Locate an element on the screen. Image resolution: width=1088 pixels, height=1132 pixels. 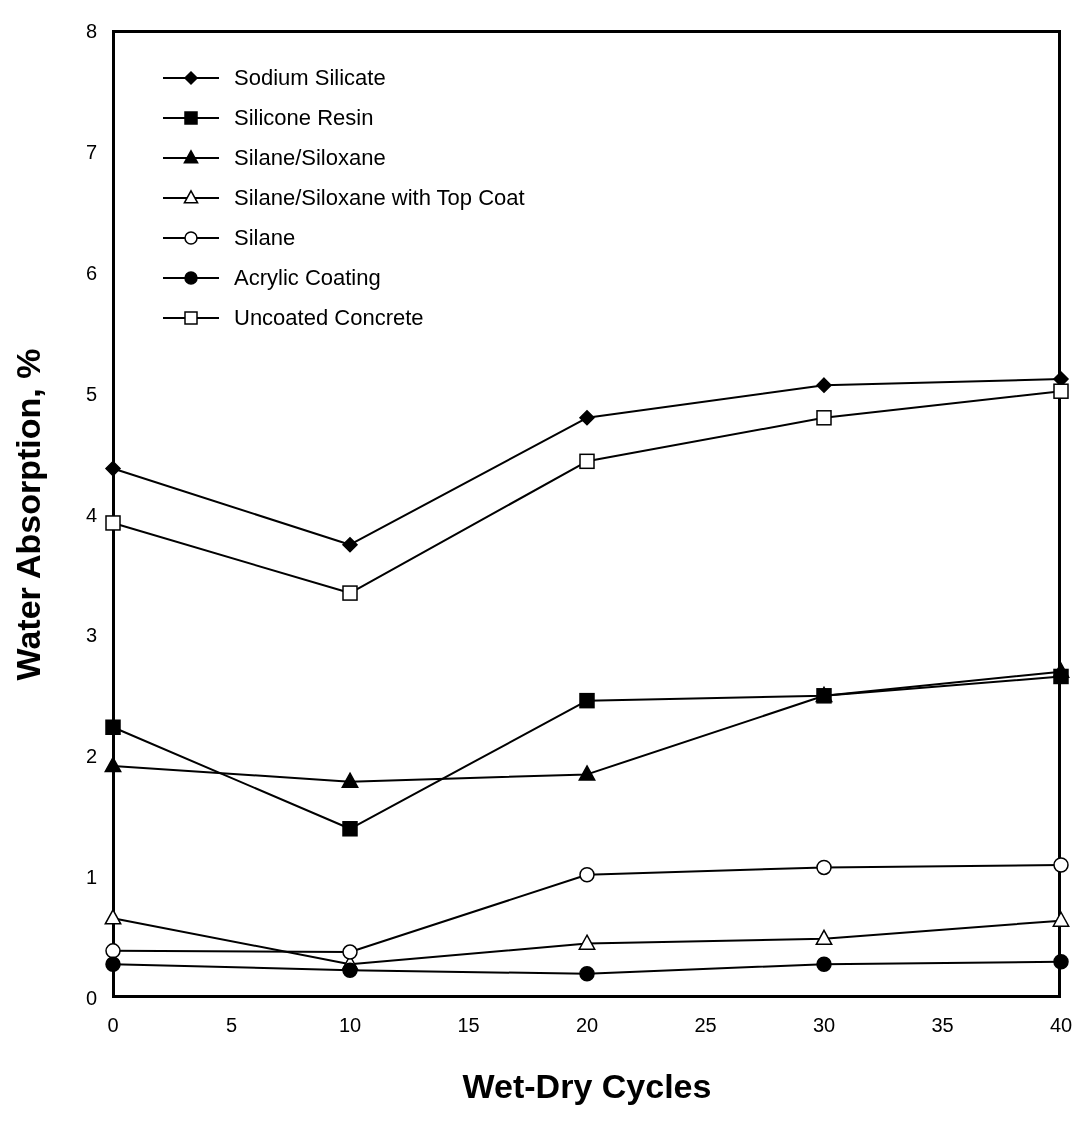
x-tick-label: 15 is located at coordinates (468, 1025).